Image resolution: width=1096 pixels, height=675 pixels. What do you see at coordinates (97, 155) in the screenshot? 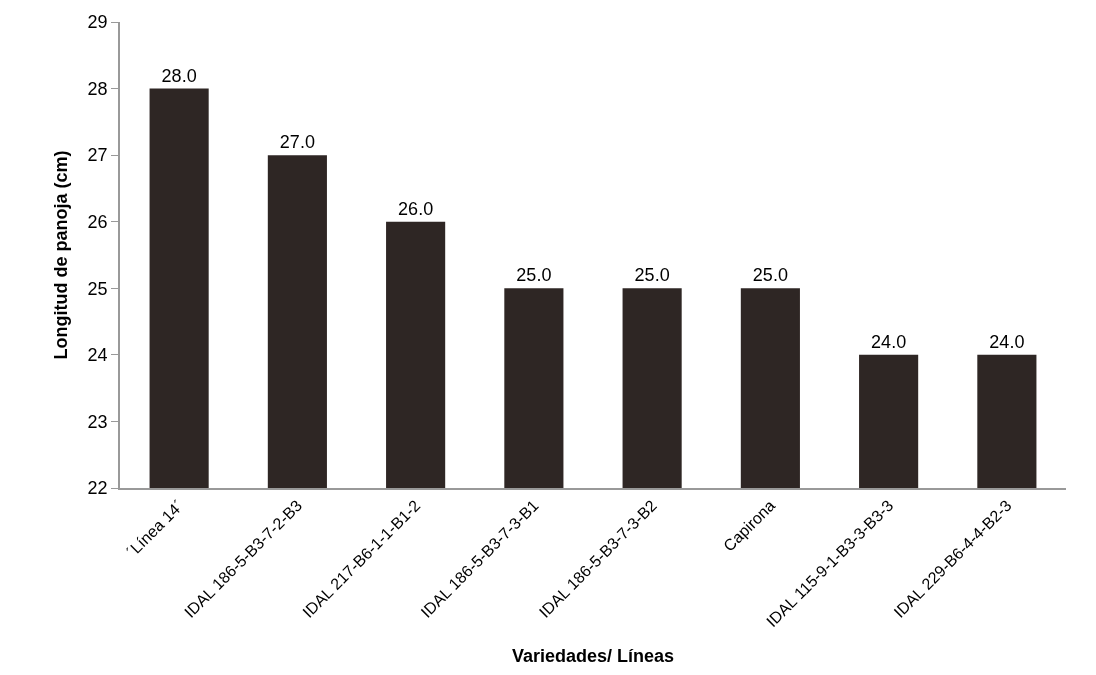
I see `y-tick-label: 27` at bounding box center [97, 155].